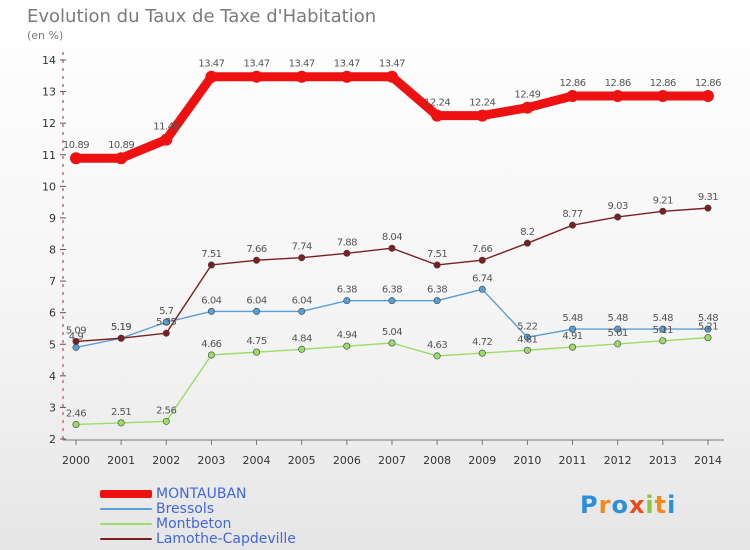  What do you see at coordinates (437, 460) in the screenshot?
I see `x-tick-label: 2008` at bounding box center [437, 460].